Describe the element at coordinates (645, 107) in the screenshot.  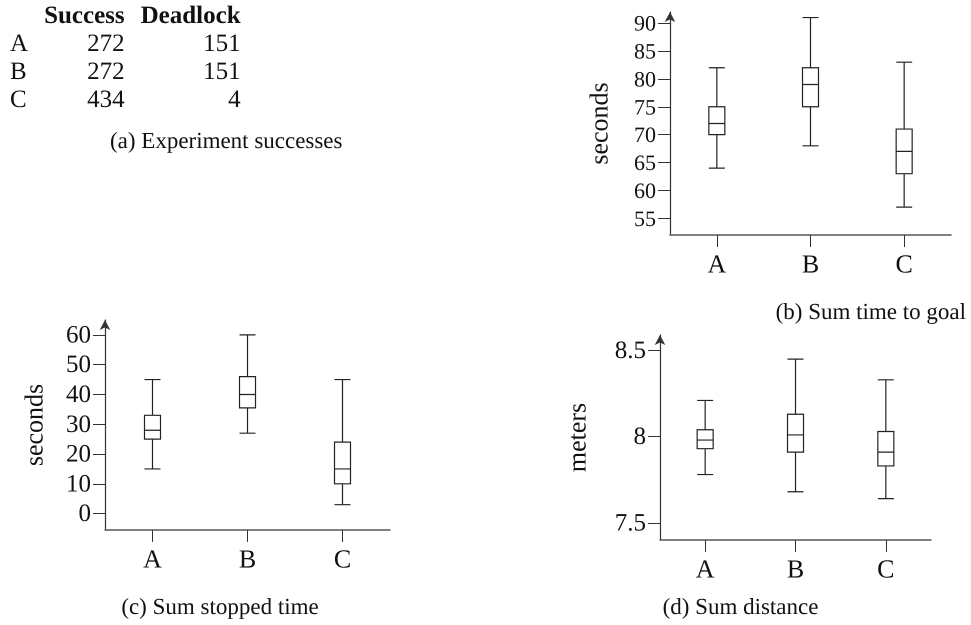
I see `y-tick-label: 75` at that location.